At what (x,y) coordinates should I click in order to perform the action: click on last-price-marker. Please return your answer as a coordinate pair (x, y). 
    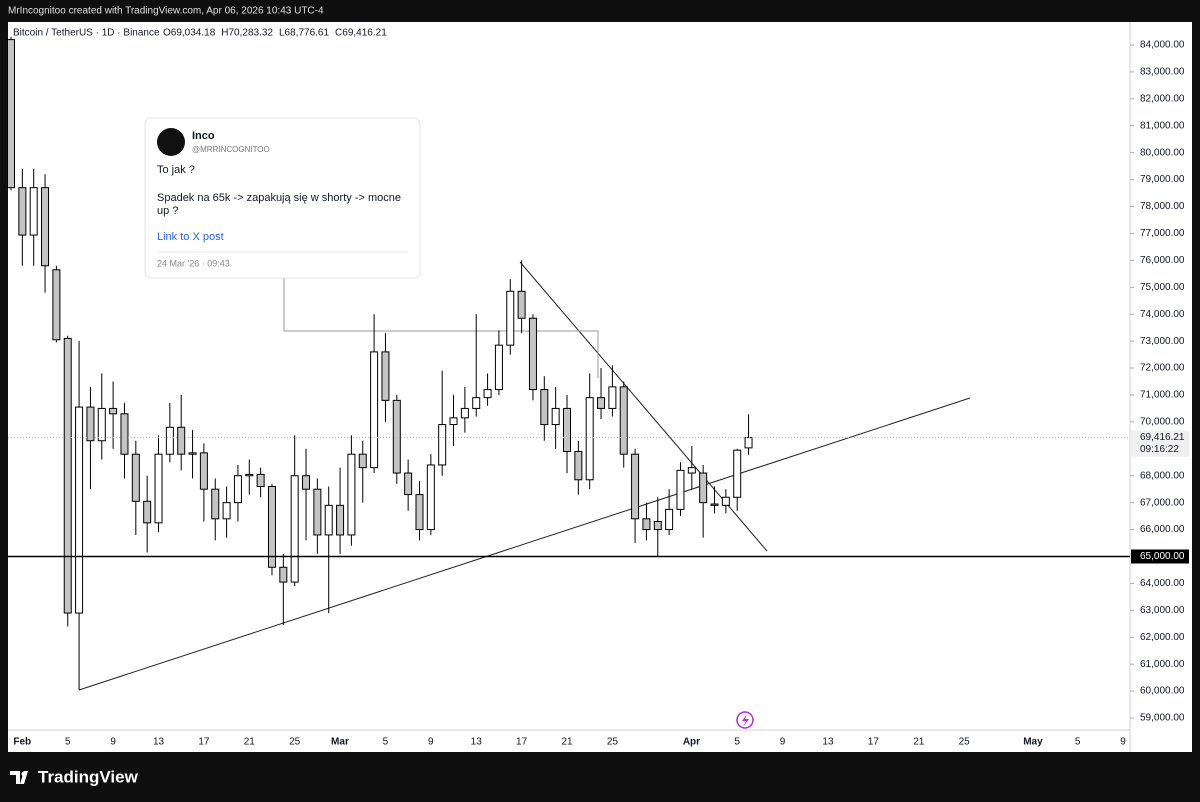
    Looking at the image, I should click on (1160, 443).